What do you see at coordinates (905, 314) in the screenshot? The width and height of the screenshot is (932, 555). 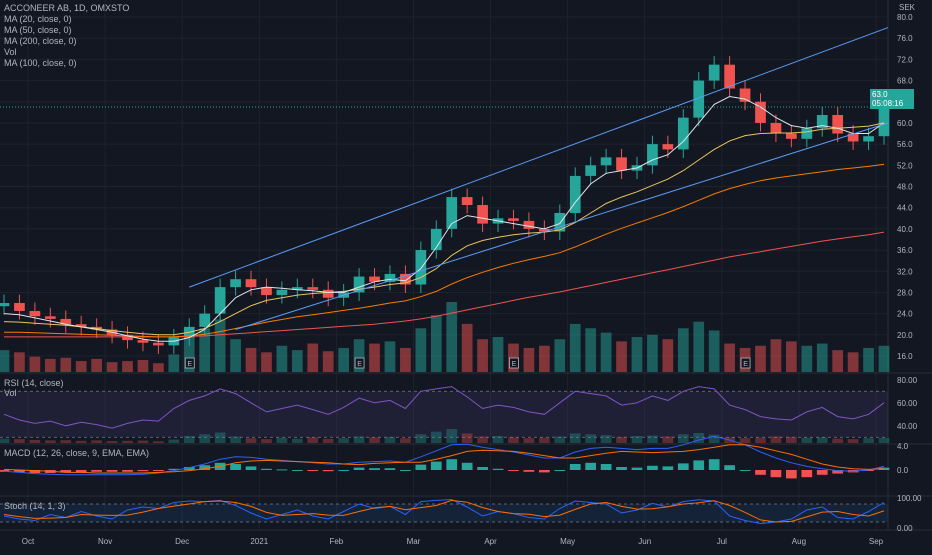 I see `price-tick-label: 24.0` at bounding box center [905, 314].